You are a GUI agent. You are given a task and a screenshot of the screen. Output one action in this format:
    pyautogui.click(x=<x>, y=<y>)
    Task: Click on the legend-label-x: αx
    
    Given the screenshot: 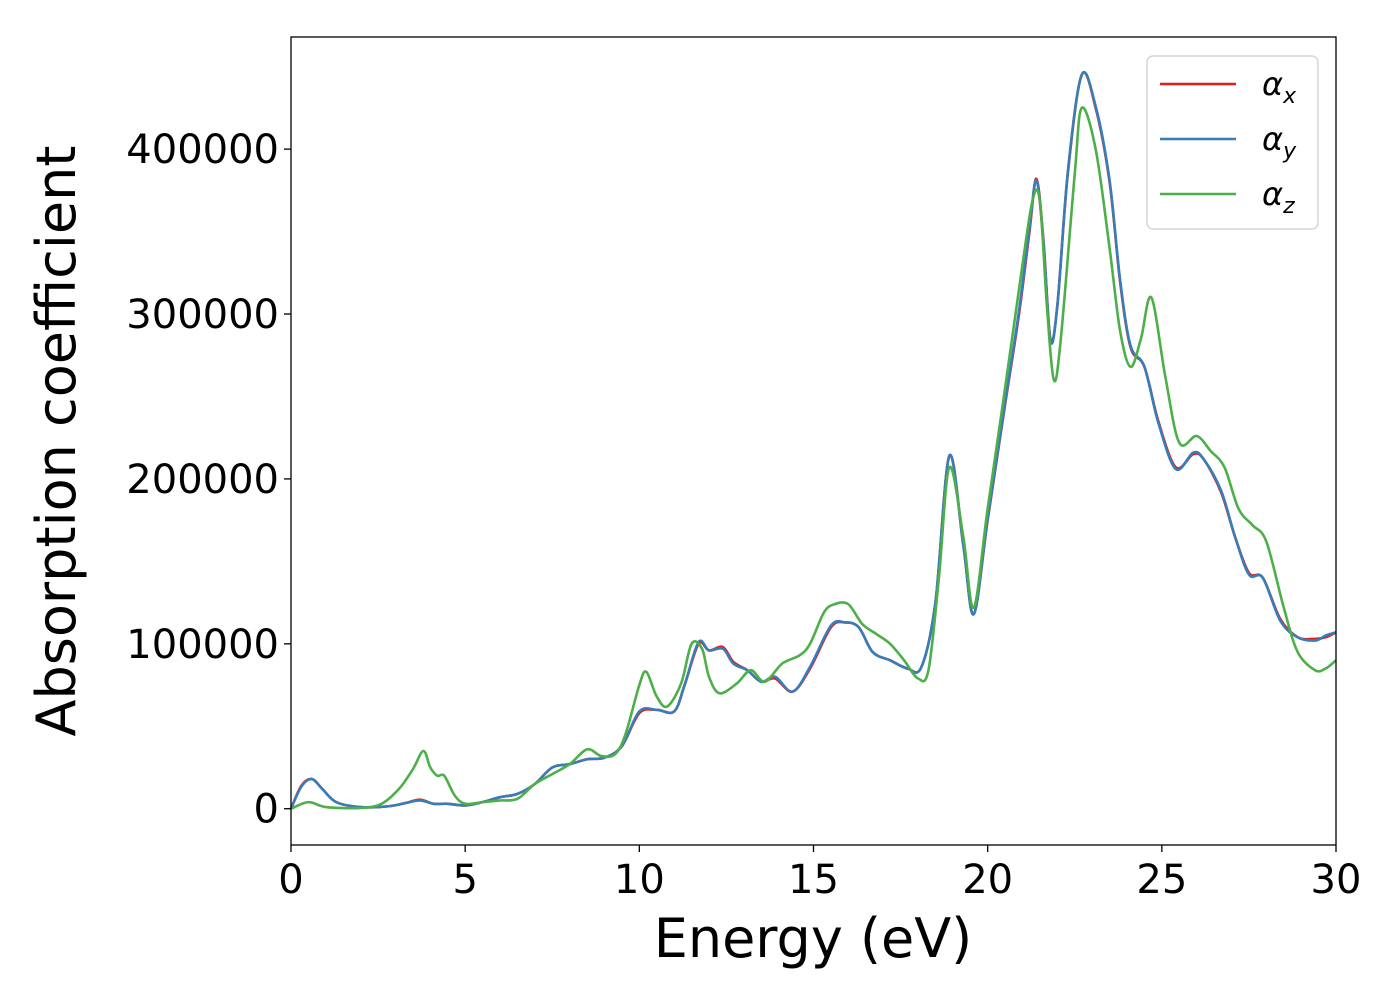 What is the action you would take?
    pyautogui.click(x=1279, y=87)
    